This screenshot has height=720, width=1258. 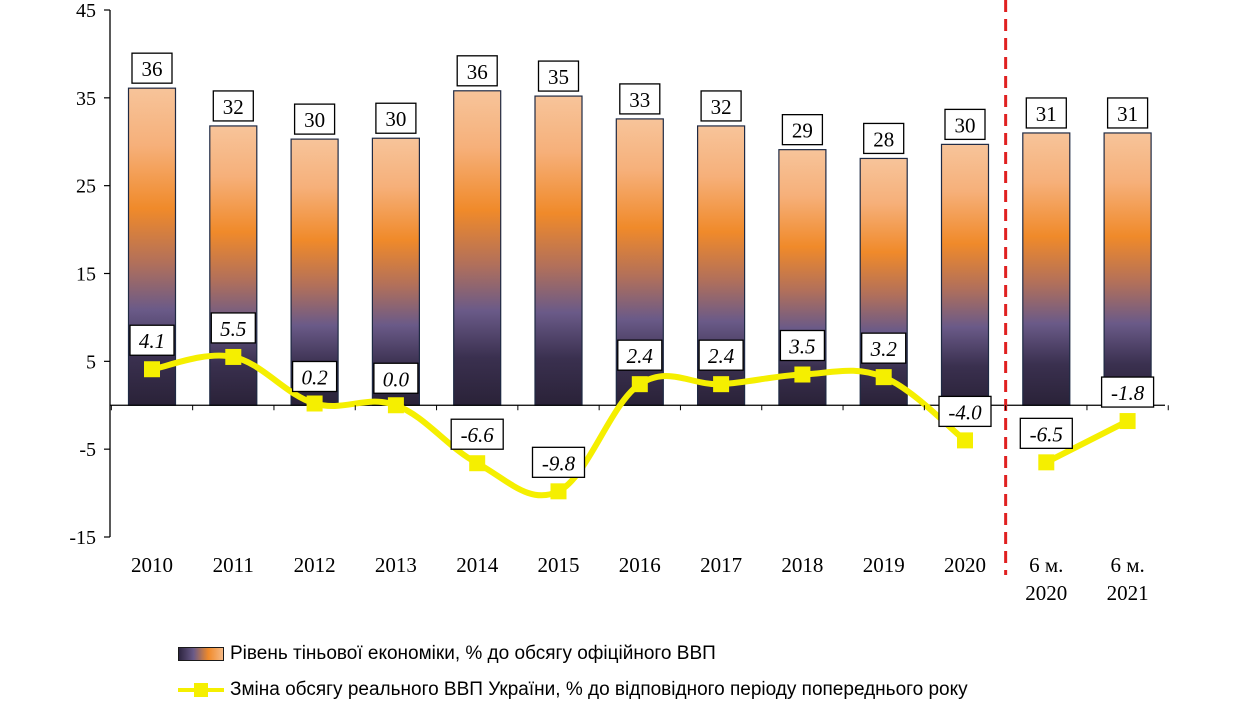 I want to click on y-tick-label: -5, so click(x=87, y=450).